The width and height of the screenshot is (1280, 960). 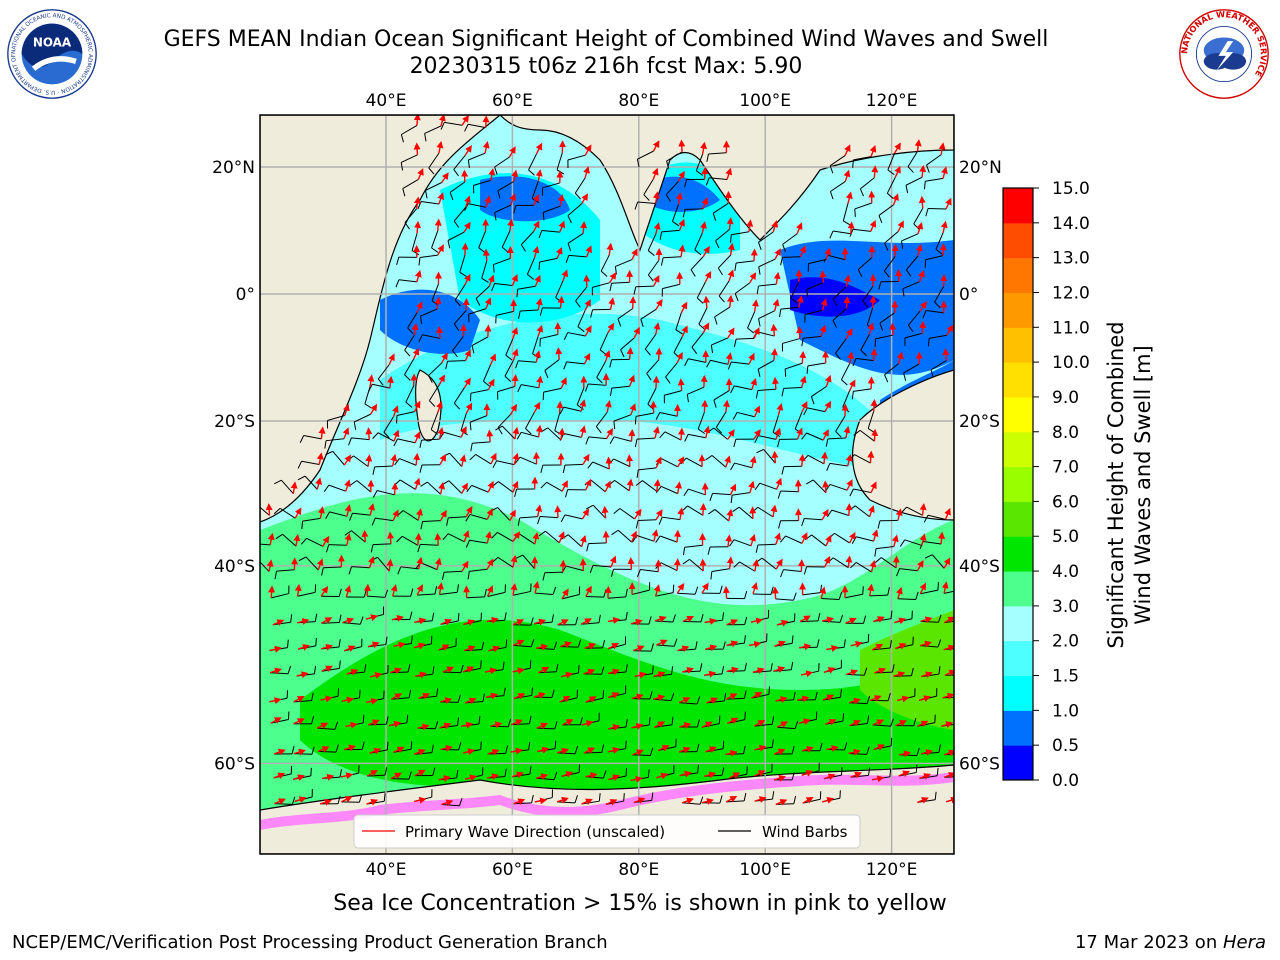 What do you see at coordinates (1018, 380) in the screenshot?
I see `colorbar-segment` at bounding box center [1018, 380].